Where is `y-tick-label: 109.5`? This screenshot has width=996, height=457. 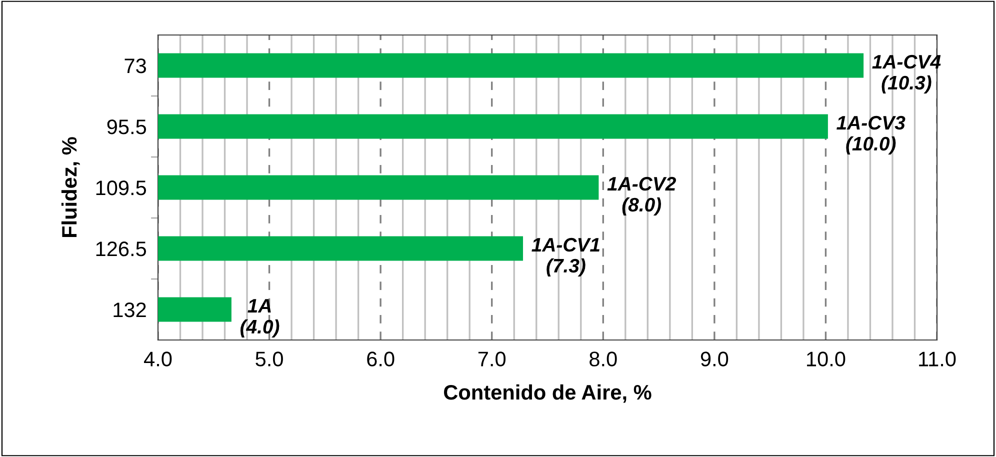
y-tick-label: 109.5 is located at coordinates (121, 188).